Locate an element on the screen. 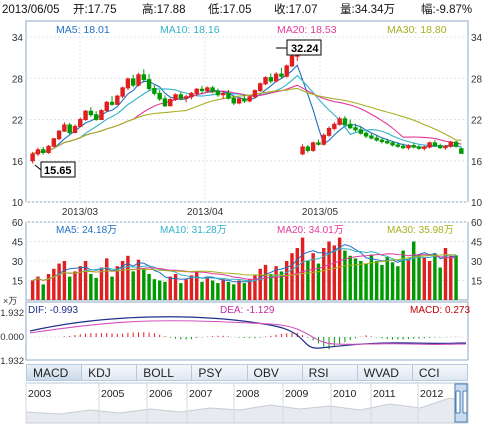 The height and width of the screenshot is (427, 493). header-volume: 量:34.34万 is located at coordinates (367, 9).